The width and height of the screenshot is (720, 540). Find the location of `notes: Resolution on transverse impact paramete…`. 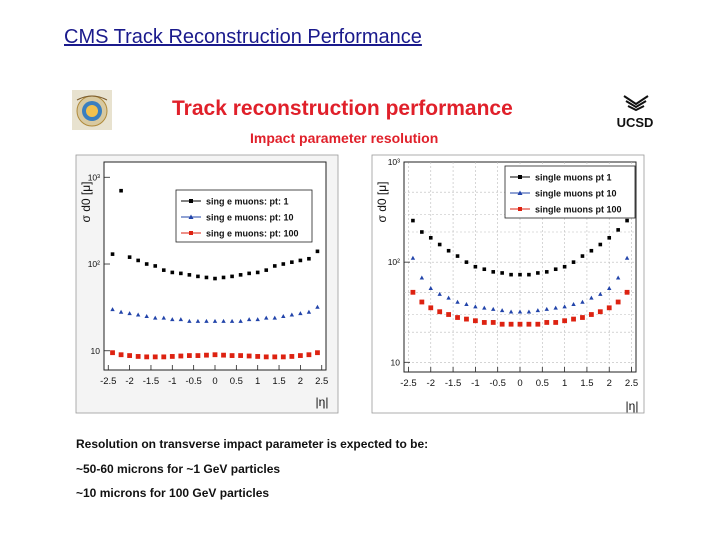

notes: Resolution on transverse impact paramete… is located at coordinates (252, 469).